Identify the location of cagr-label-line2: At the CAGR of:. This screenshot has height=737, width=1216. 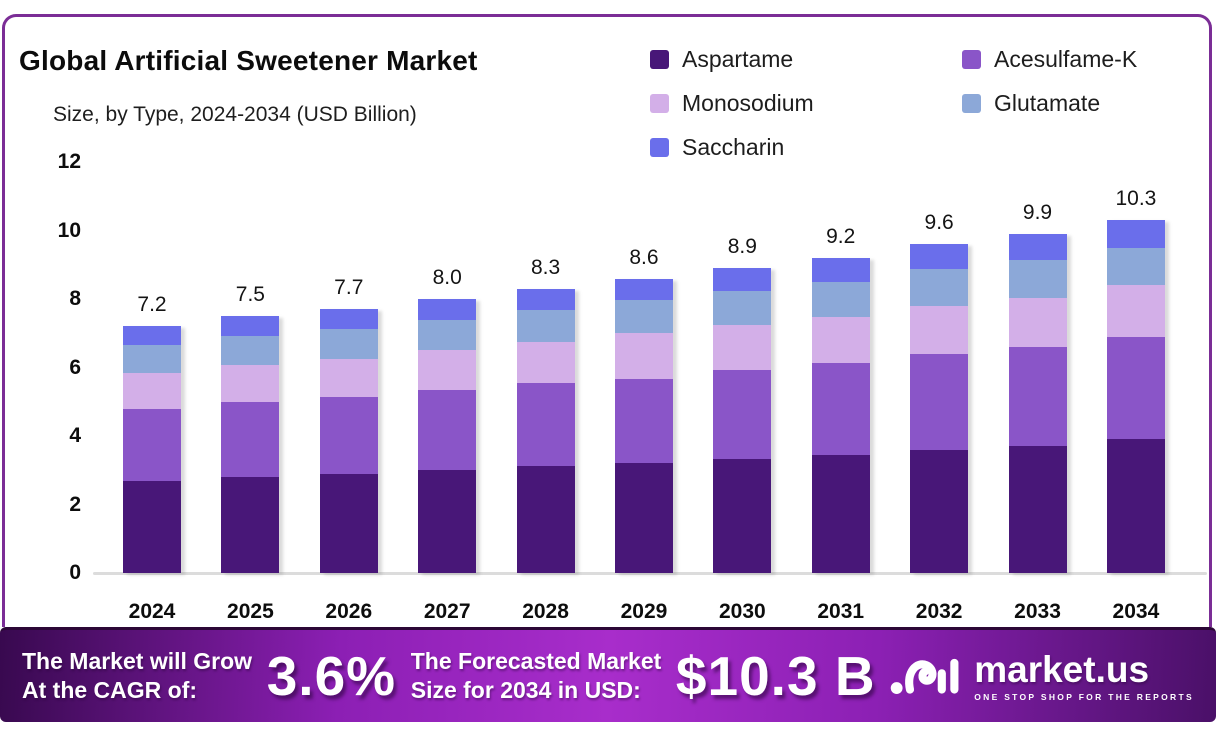
(110, 690).